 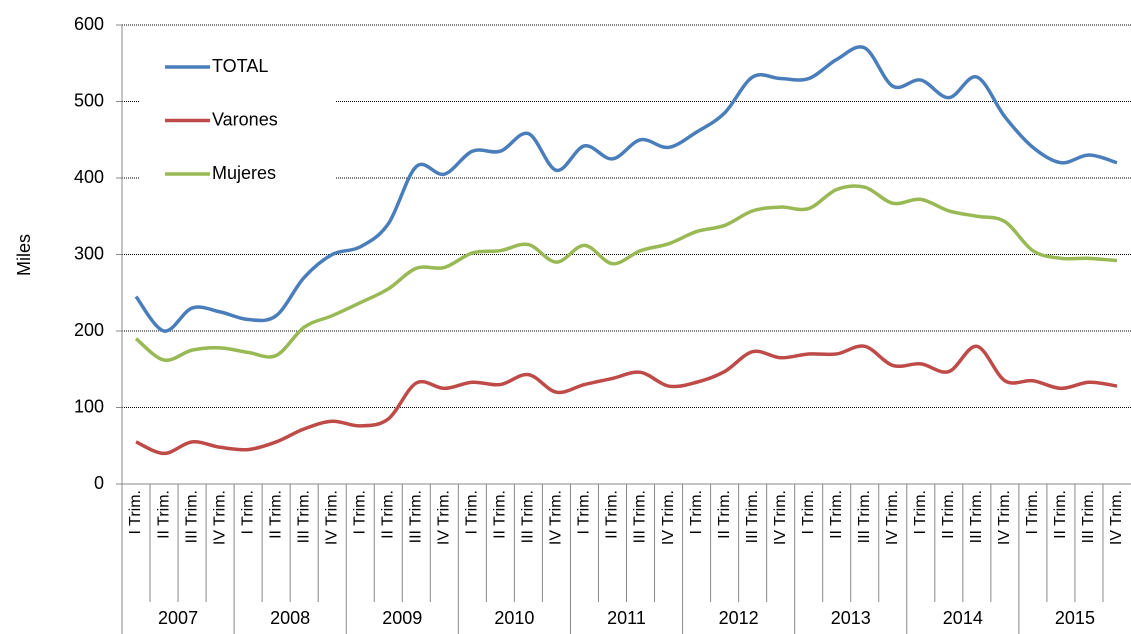 I want to click on y-tick-label: 400, so click(x=89, y=177).